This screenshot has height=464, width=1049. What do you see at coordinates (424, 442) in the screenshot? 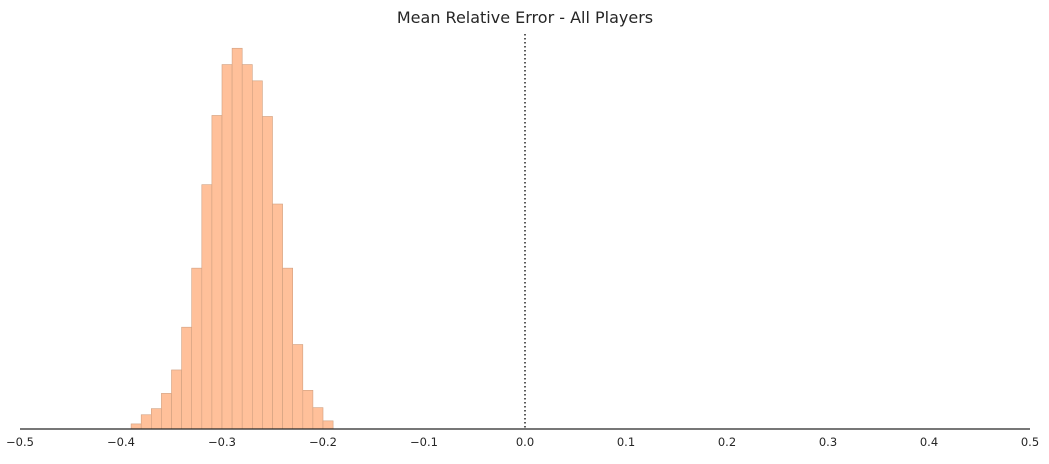
I see `x-tick-label: −0.1` at bounding box center [424, 442].